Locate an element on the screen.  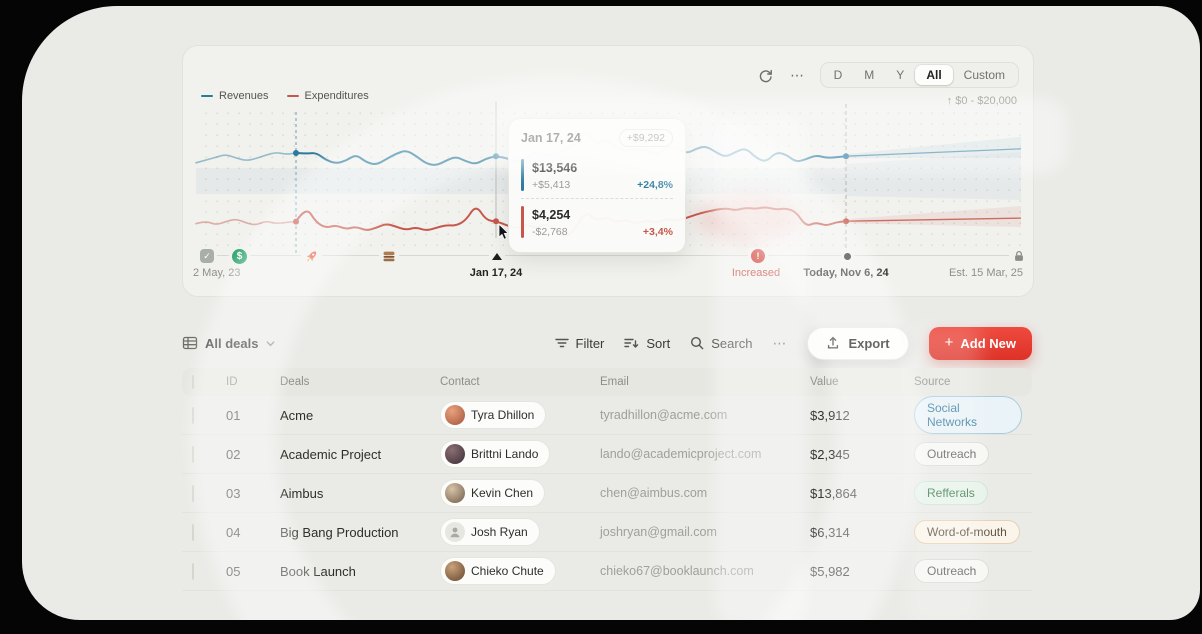
timeline-event-increased: ! is located at coordinates (758, 256).